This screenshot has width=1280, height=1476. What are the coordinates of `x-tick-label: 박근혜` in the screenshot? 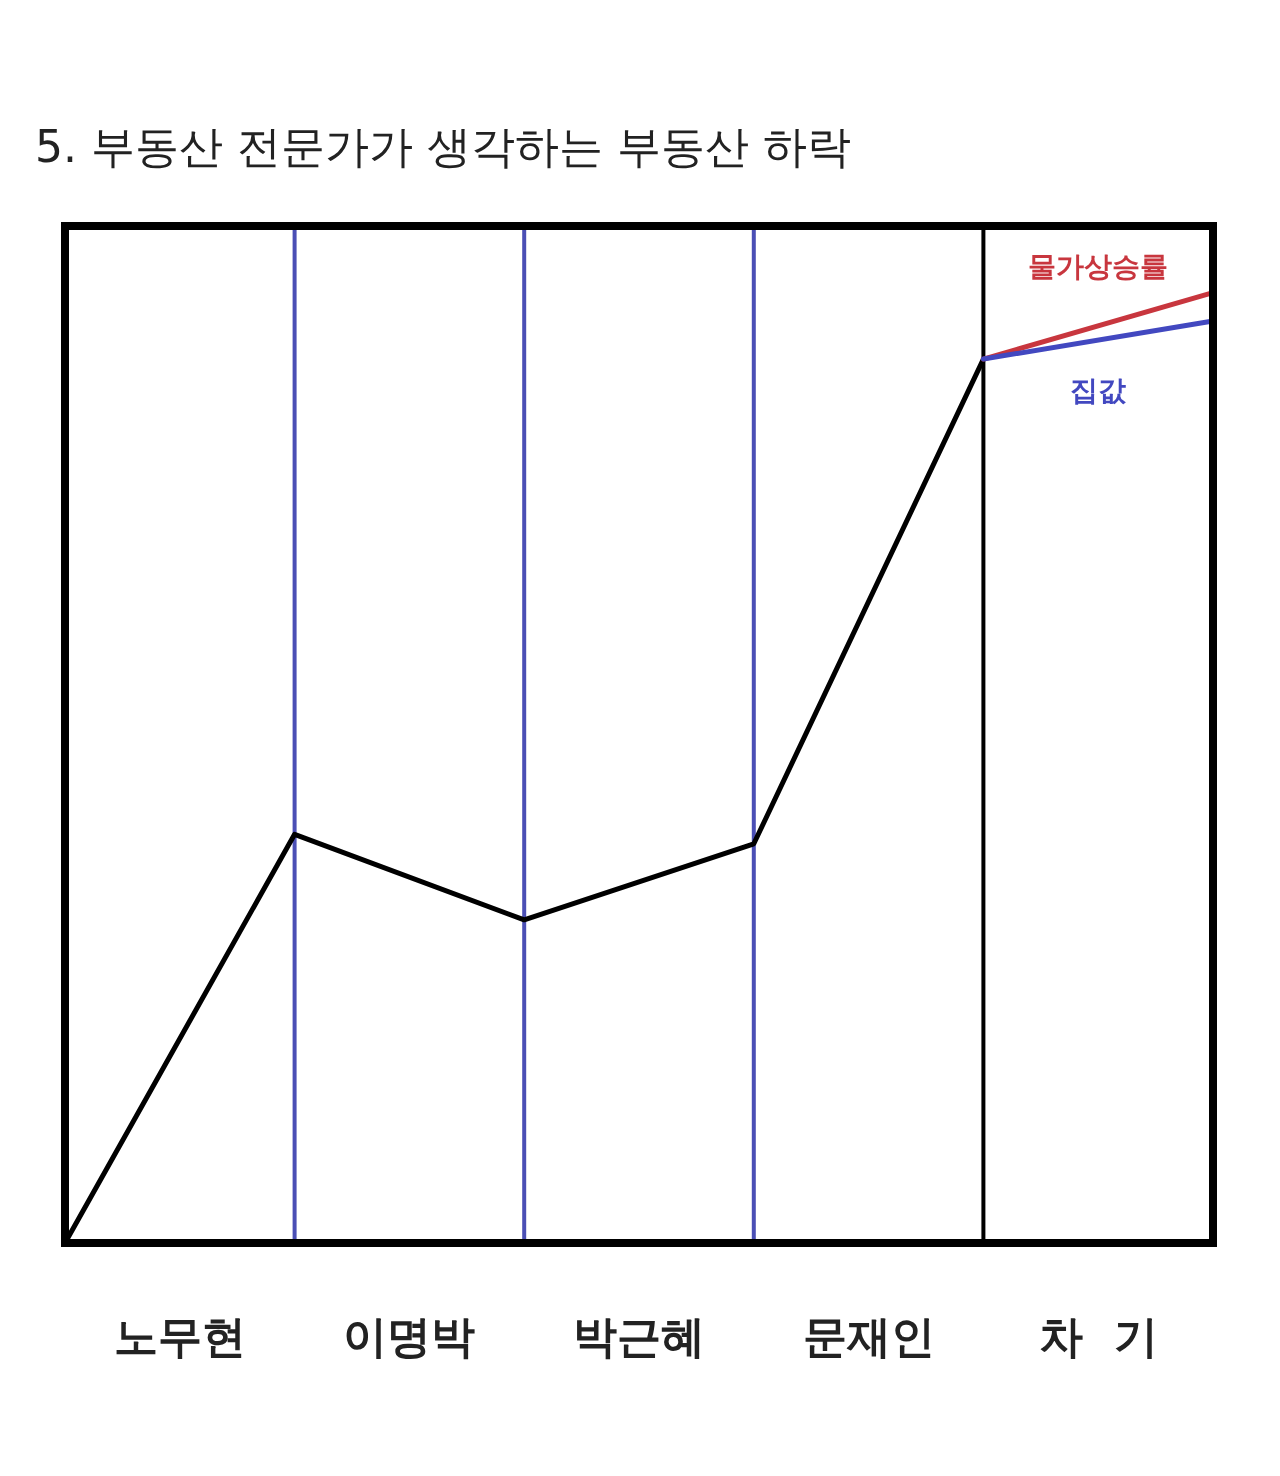 It's located at (639, 1336).